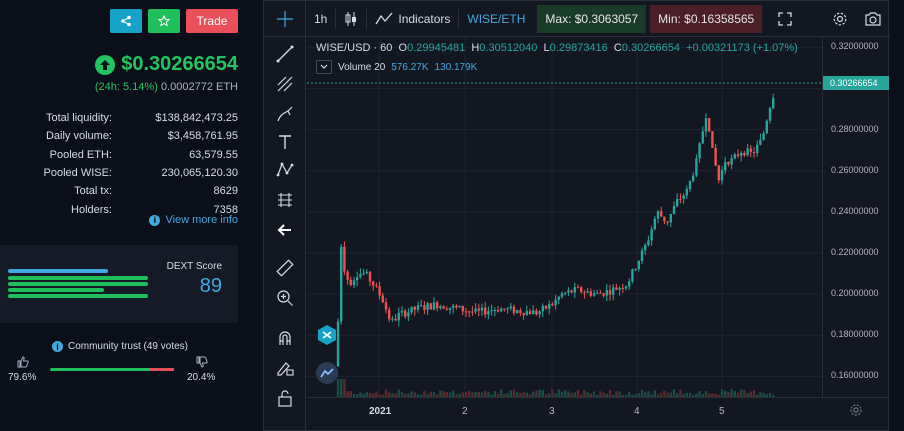 This screenshot has height=431, width=904. I want to click on thumbs-down-icon, so click(202, 363).